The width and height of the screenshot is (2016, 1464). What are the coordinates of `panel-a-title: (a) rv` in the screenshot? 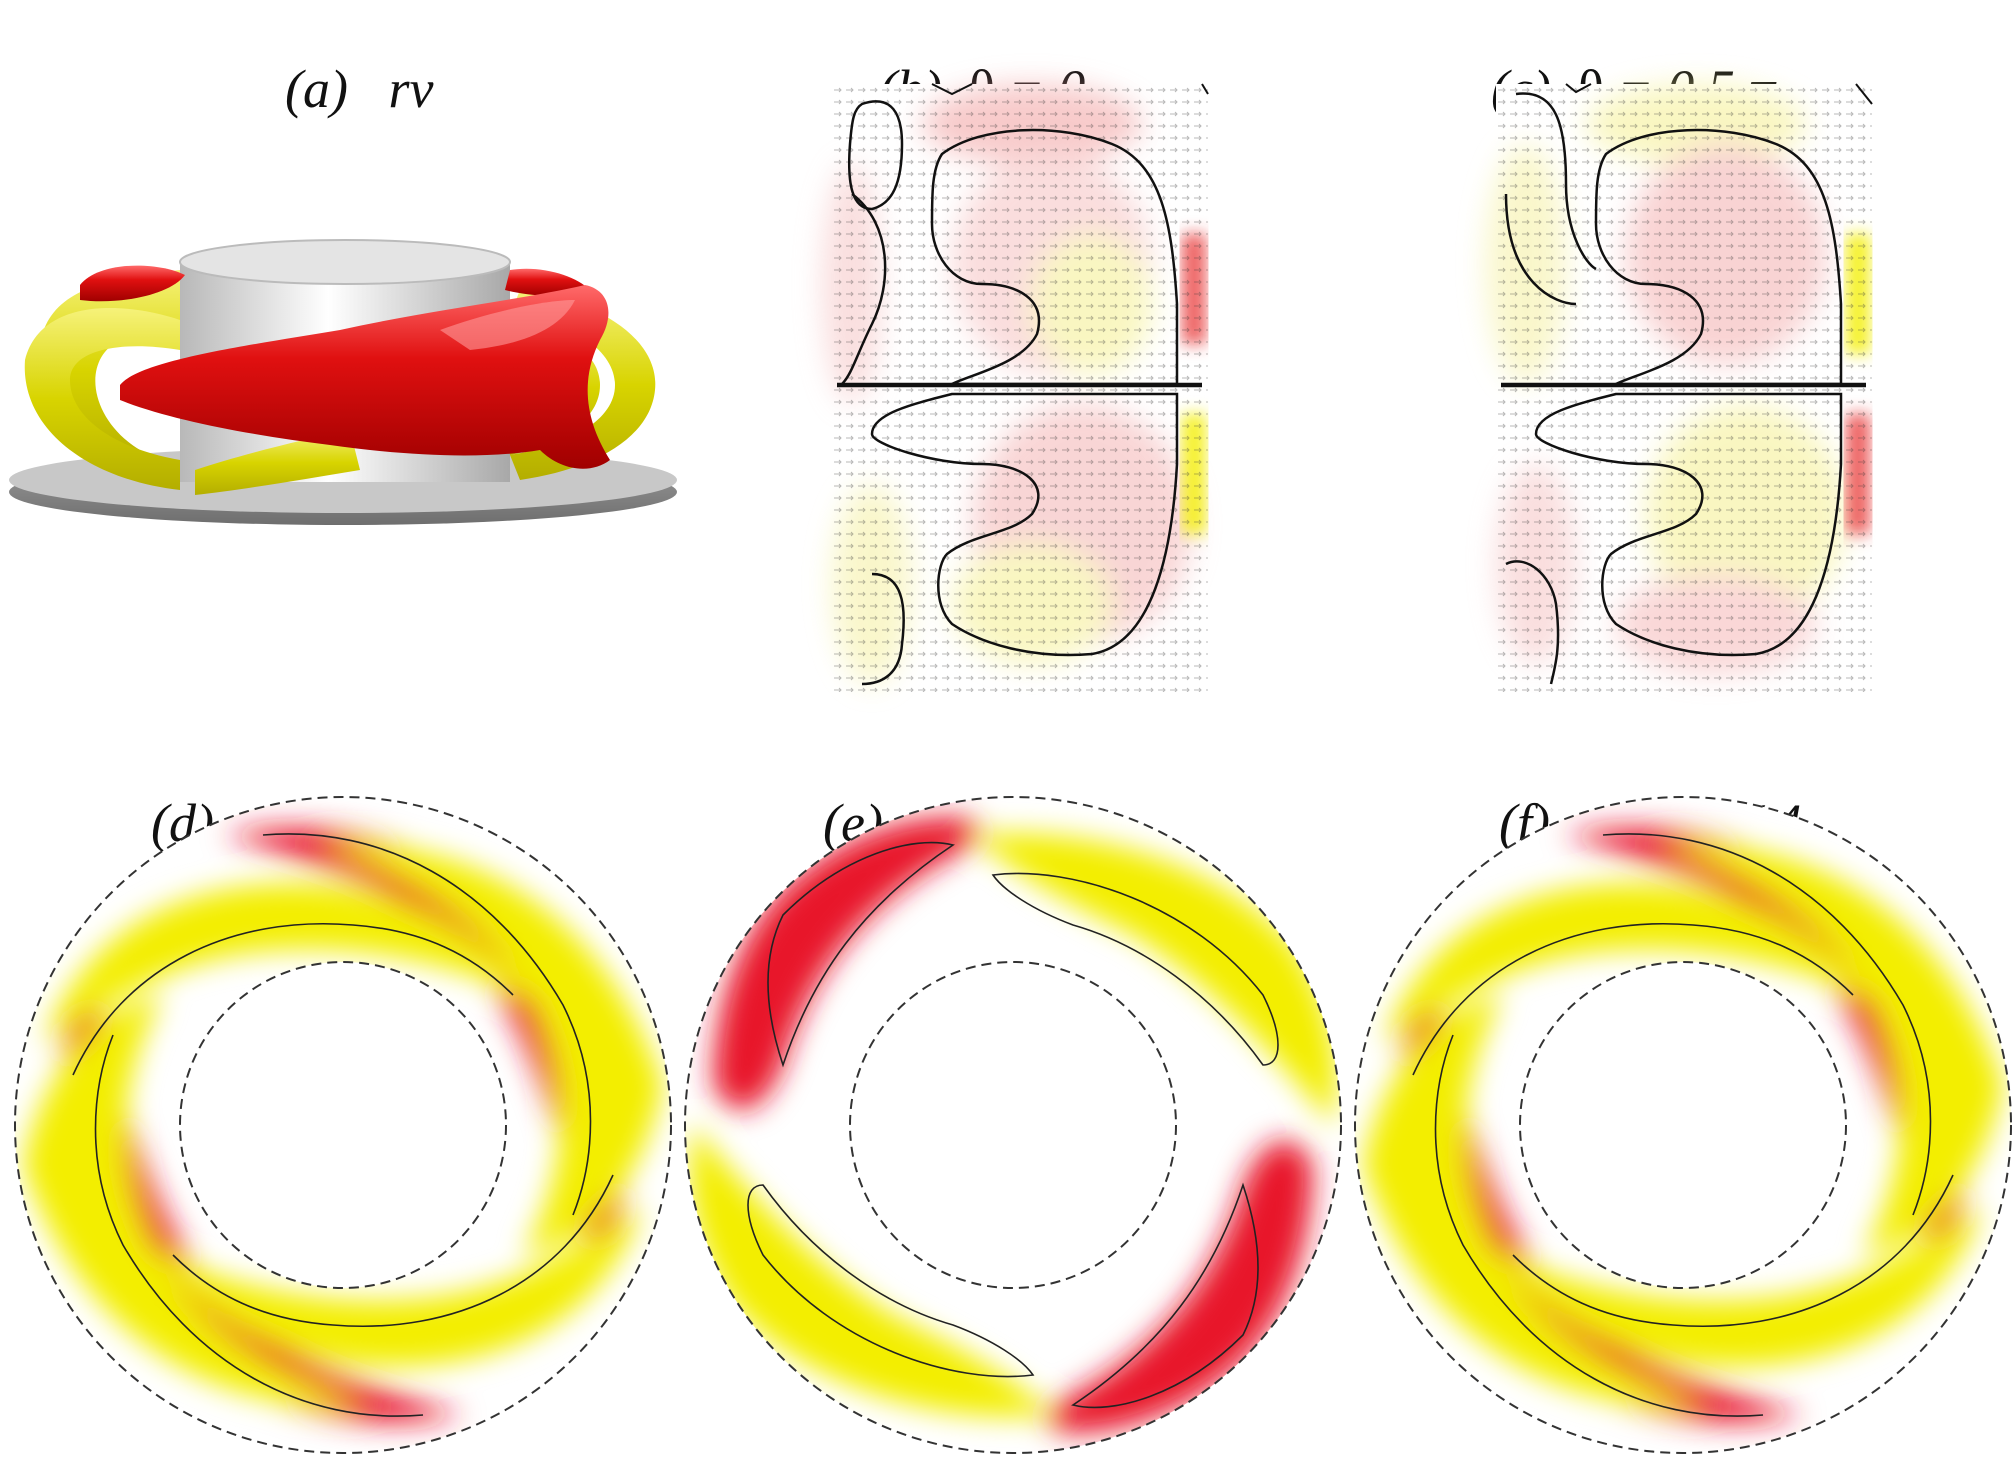 It's located at (345, 62).